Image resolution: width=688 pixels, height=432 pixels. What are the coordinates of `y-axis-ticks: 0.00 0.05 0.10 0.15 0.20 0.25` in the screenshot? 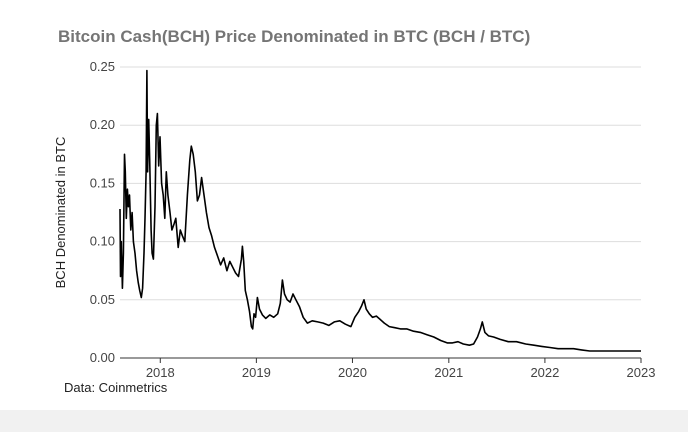 It's located at (102, 212).